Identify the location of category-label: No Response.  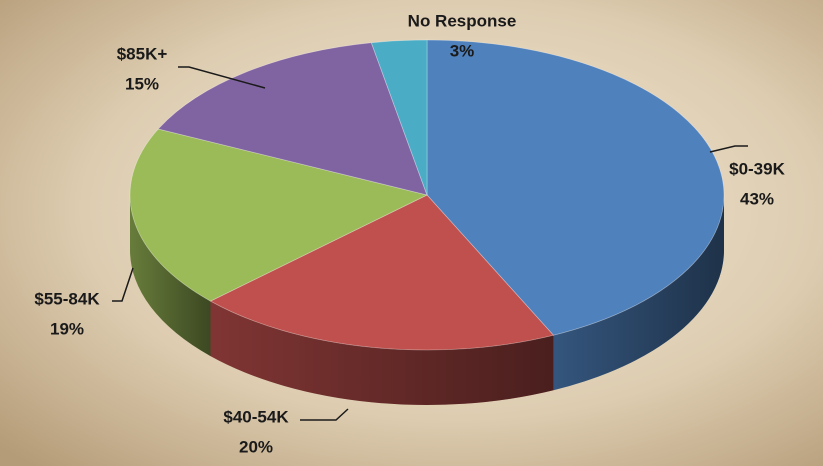
(462, 20).